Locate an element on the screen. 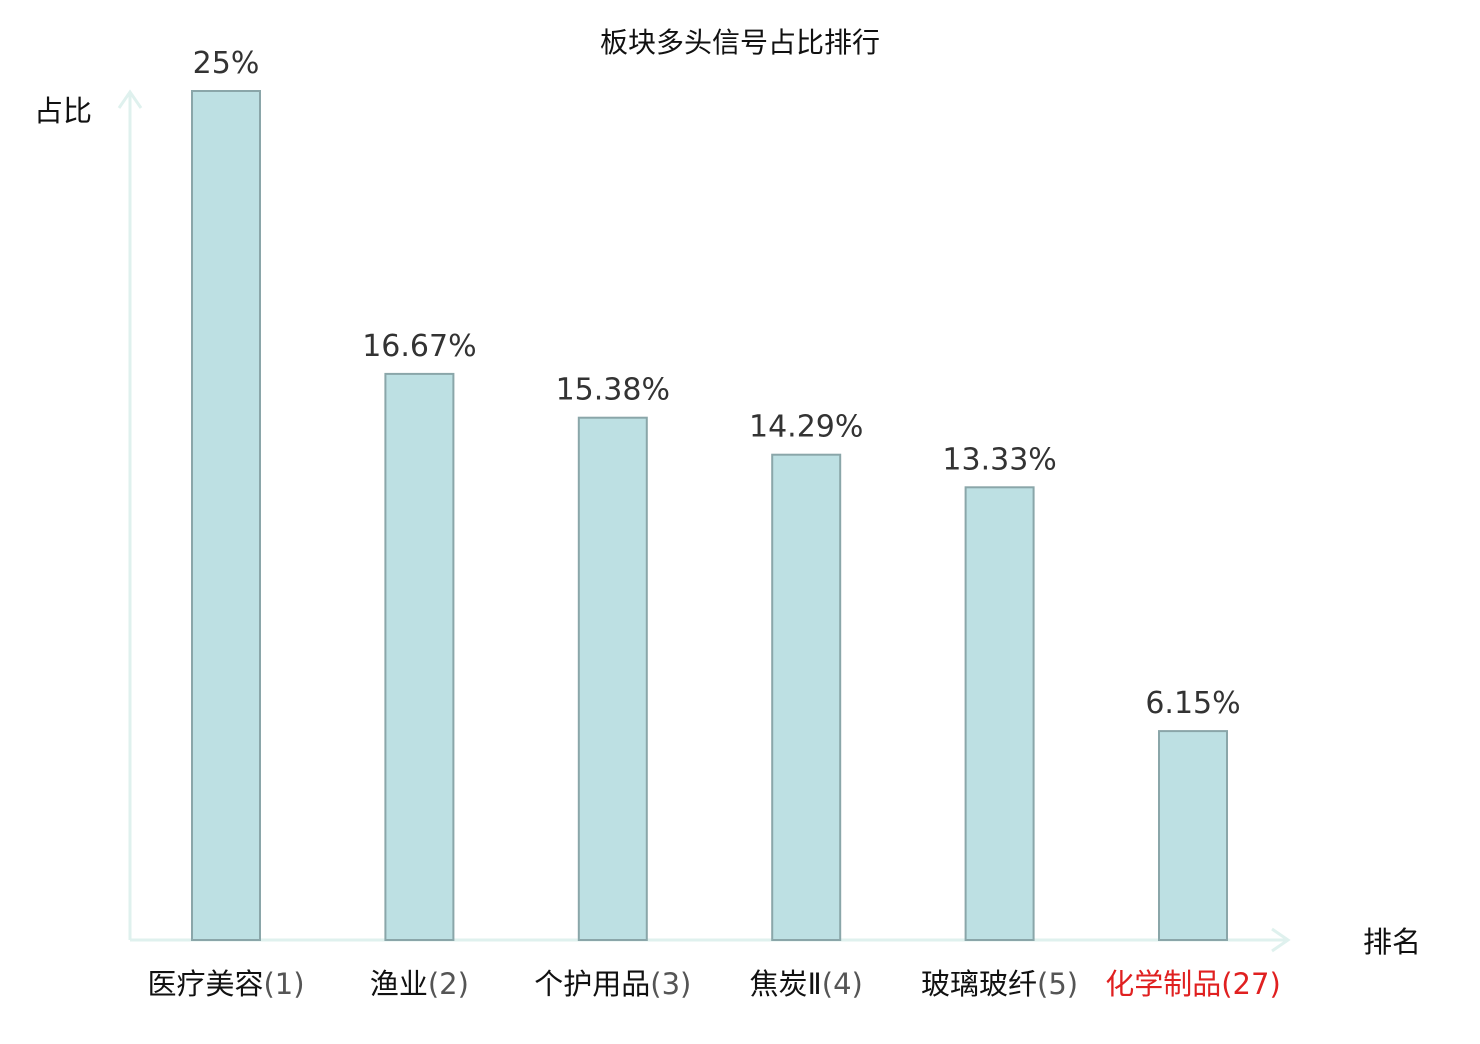 Image resolution: width=1480 pixels, height=1044 pixels. category-rank-2: (2) is located at coordinates (448, 984).